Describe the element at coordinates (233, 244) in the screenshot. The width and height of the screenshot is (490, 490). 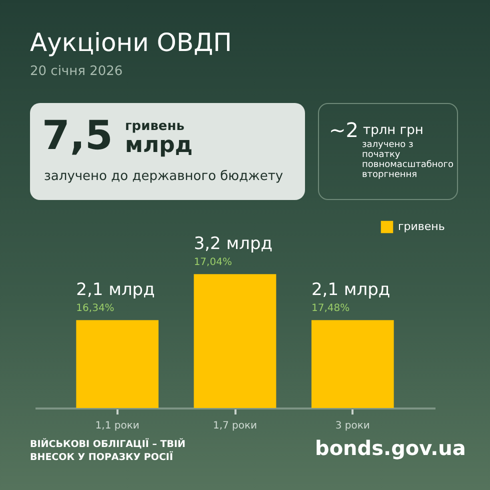
I see `data-label: 3,2 млрд` at that location.